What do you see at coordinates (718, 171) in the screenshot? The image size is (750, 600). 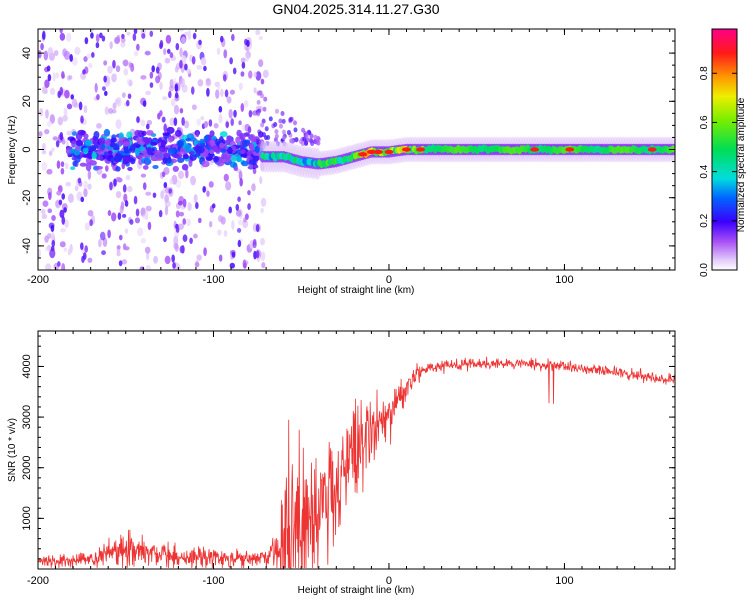 I see `colorbar-ticks: 0.0 0.2 0.4 0.6 0.8` at bounding box center [718, 171].